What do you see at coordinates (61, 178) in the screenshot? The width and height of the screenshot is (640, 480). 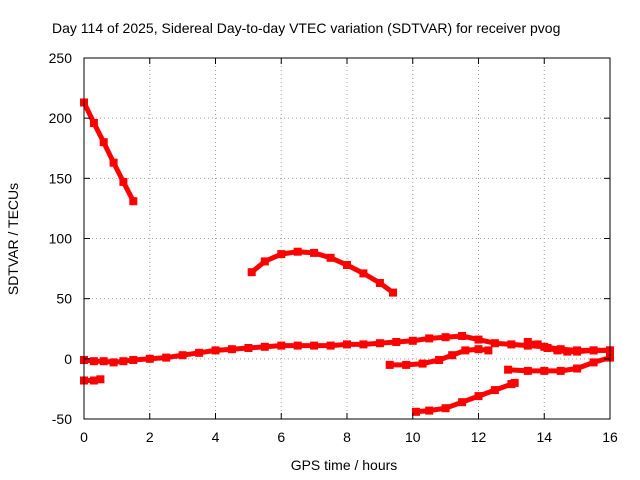 I see `y-tick-label: 150` at bounding box center [61, 178].